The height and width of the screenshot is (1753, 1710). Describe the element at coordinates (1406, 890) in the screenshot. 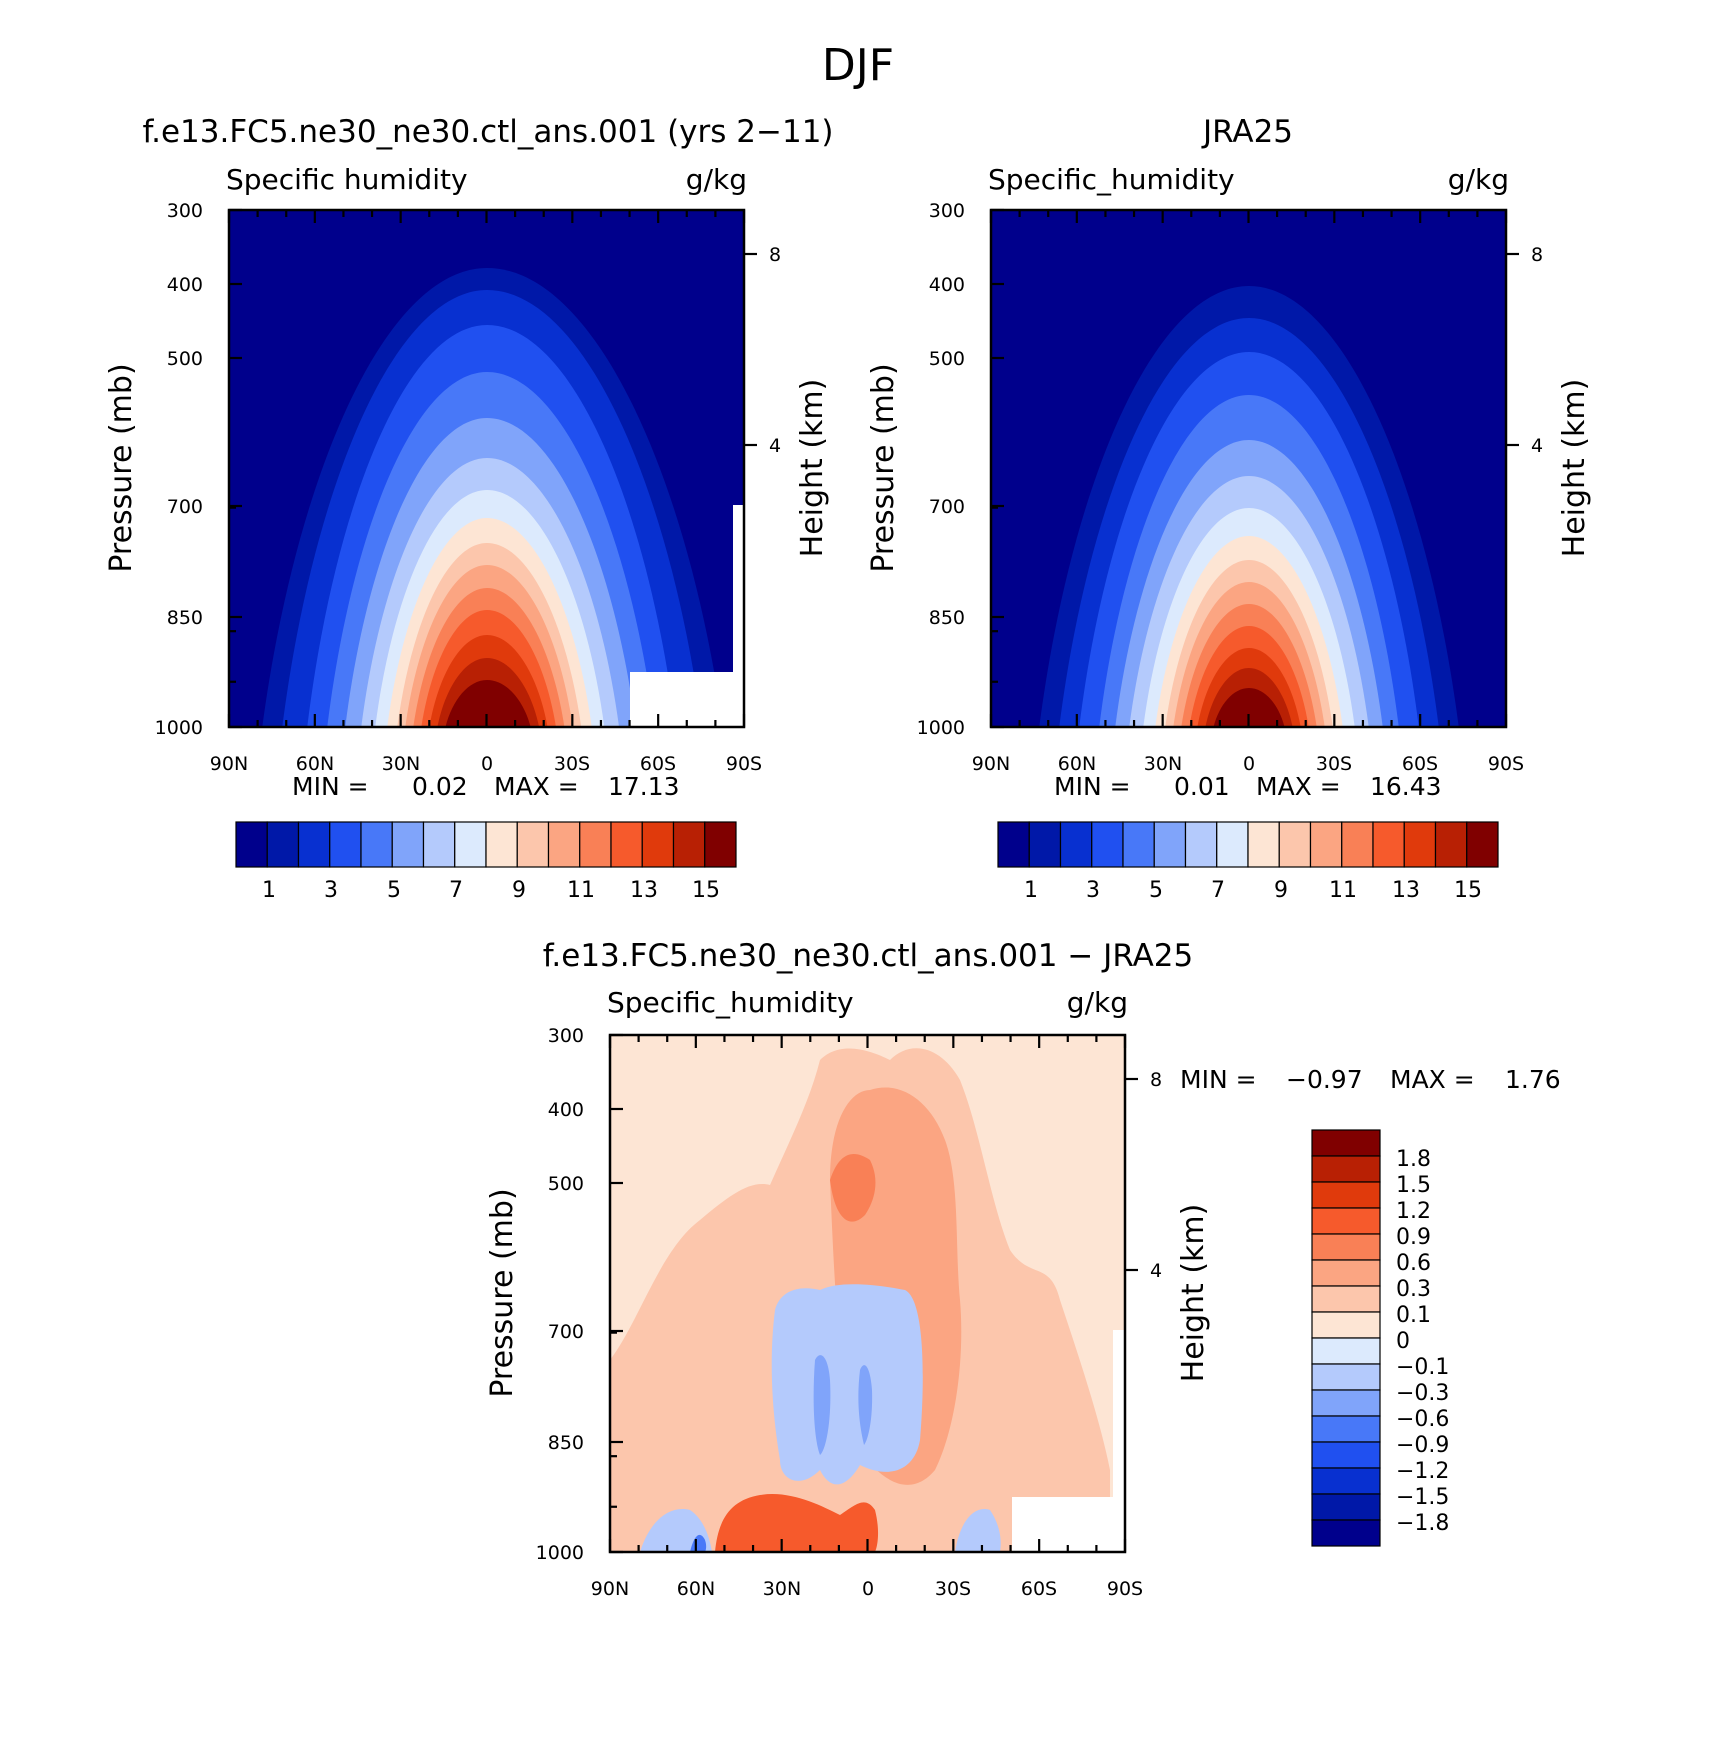

I see `panel-reference-cb-label-13: 13` at that location.